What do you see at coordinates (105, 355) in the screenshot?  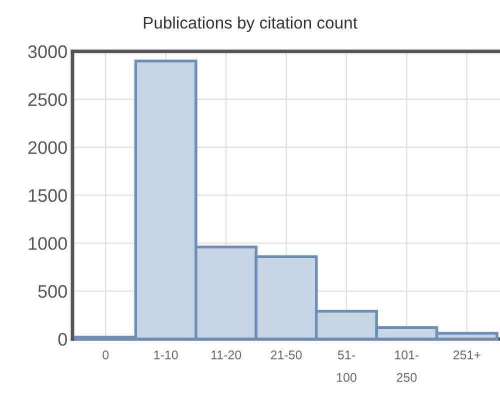 I see `x-tick-label: 0` at bounding box center [105, 355].